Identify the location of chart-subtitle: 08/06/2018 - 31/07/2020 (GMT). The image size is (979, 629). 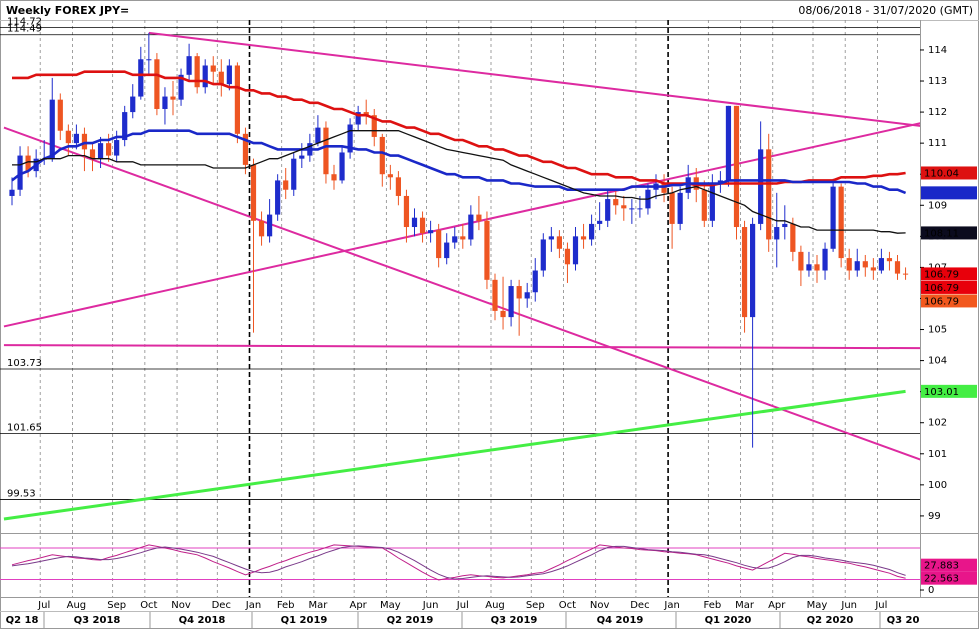
(885, 10).